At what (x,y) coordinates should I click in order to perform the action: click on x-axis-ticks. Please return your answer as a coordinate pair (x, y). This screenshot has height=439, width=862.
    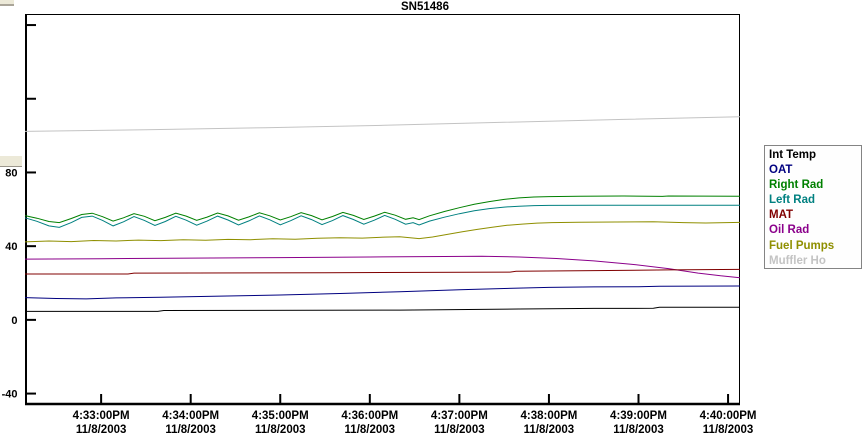
    Looking at the image, I should click on (415, 398).